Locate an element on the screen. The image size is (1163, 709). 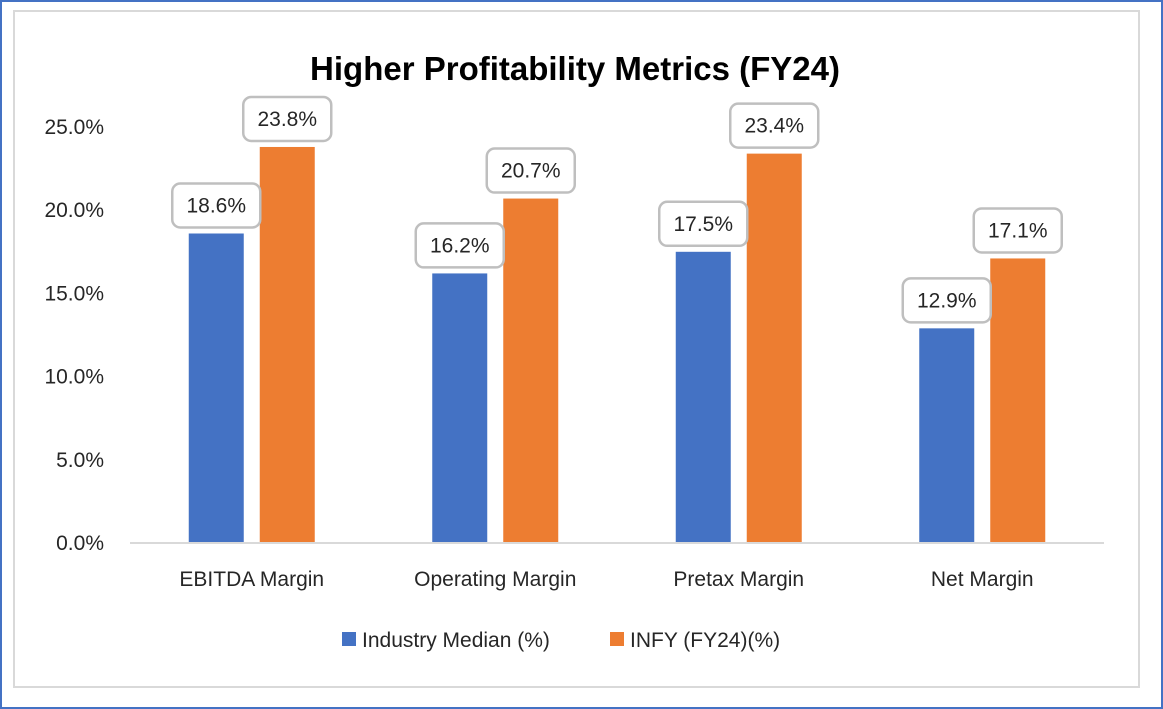
data-label: 23.8% is located at coordinates (287, 119).